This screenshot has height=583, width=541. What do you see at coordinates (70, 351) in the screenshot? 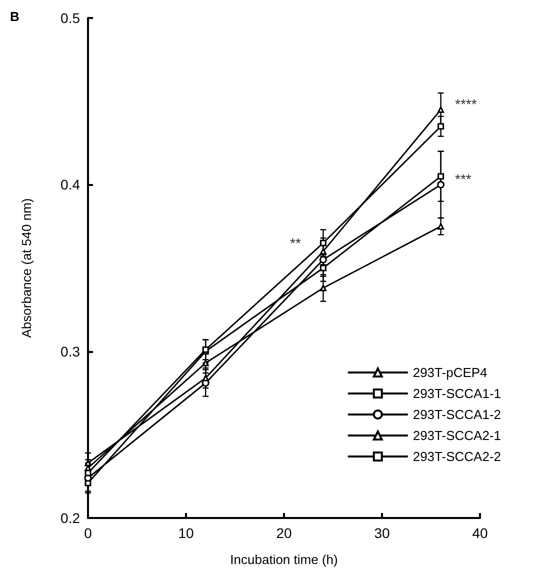
I see `y-tick-label: 0.3` at bounding box center [70, 351].